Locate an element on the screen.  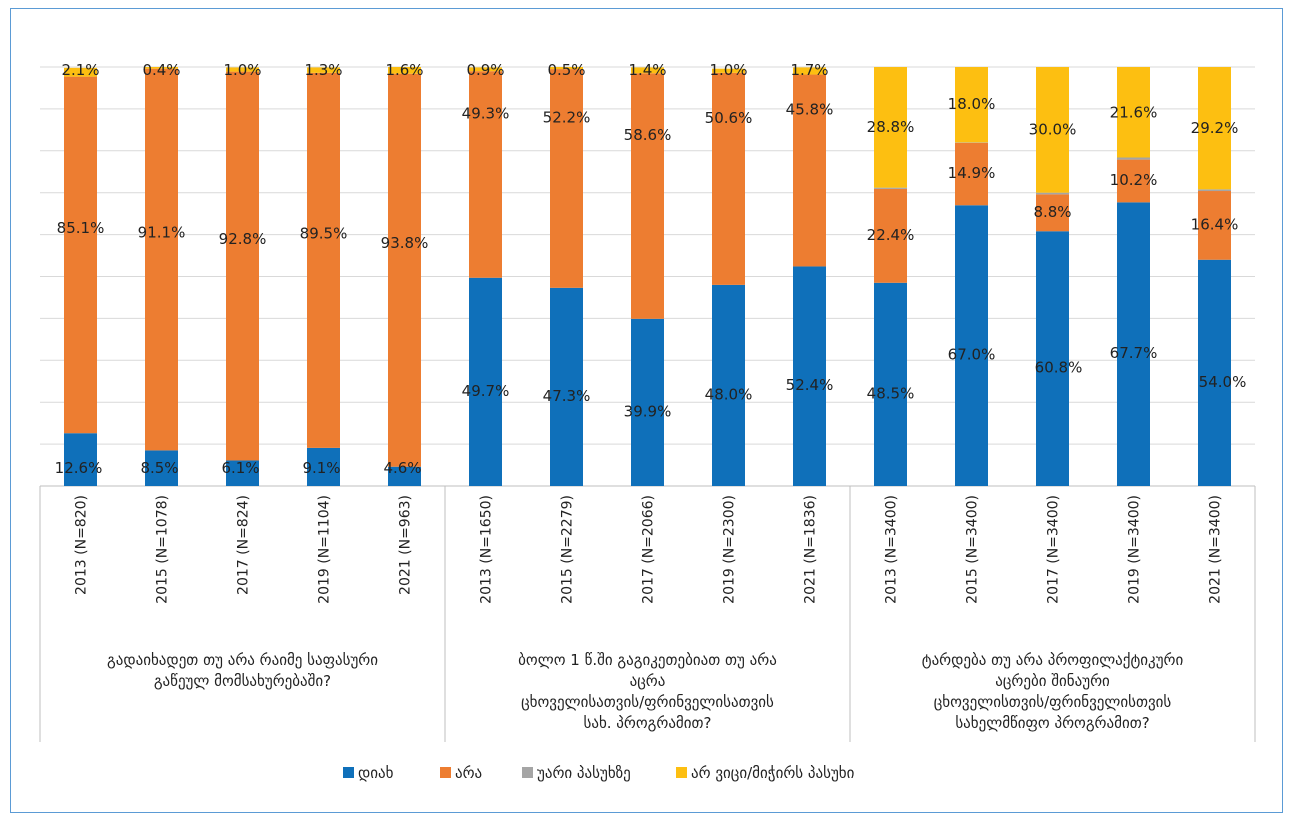
data-label: 49.7% is located at coordinates (486, 391).